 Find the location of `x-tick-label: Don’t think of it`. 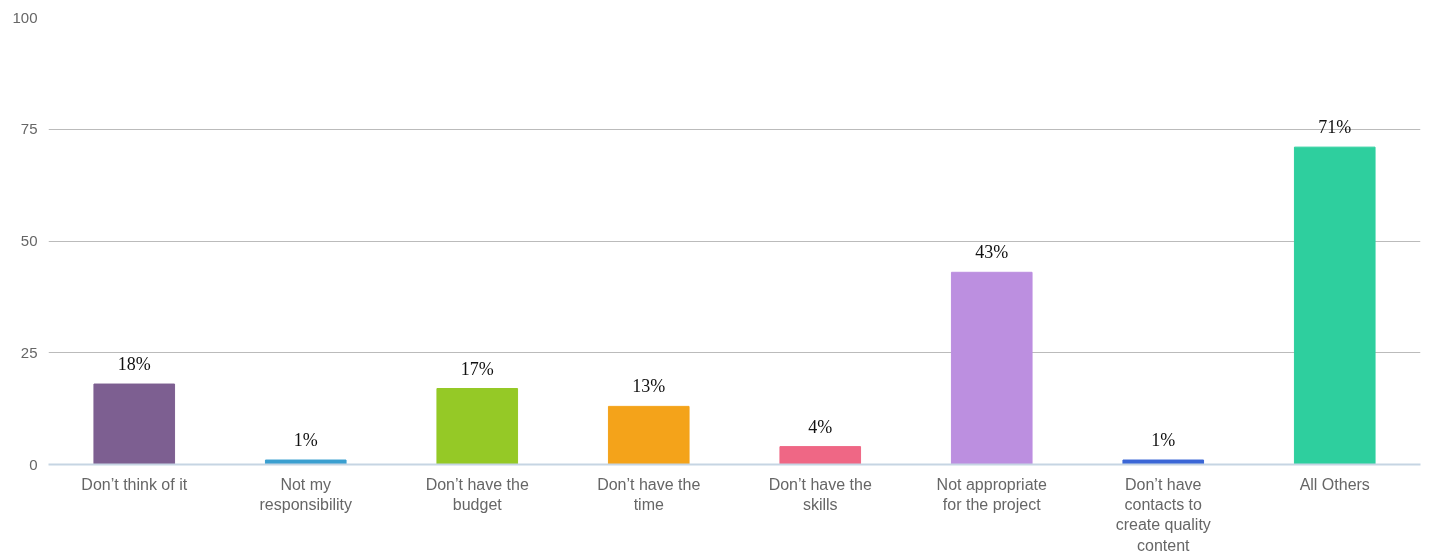

x-tick-label: Don’t think of it is located at coordinates (134, 484).